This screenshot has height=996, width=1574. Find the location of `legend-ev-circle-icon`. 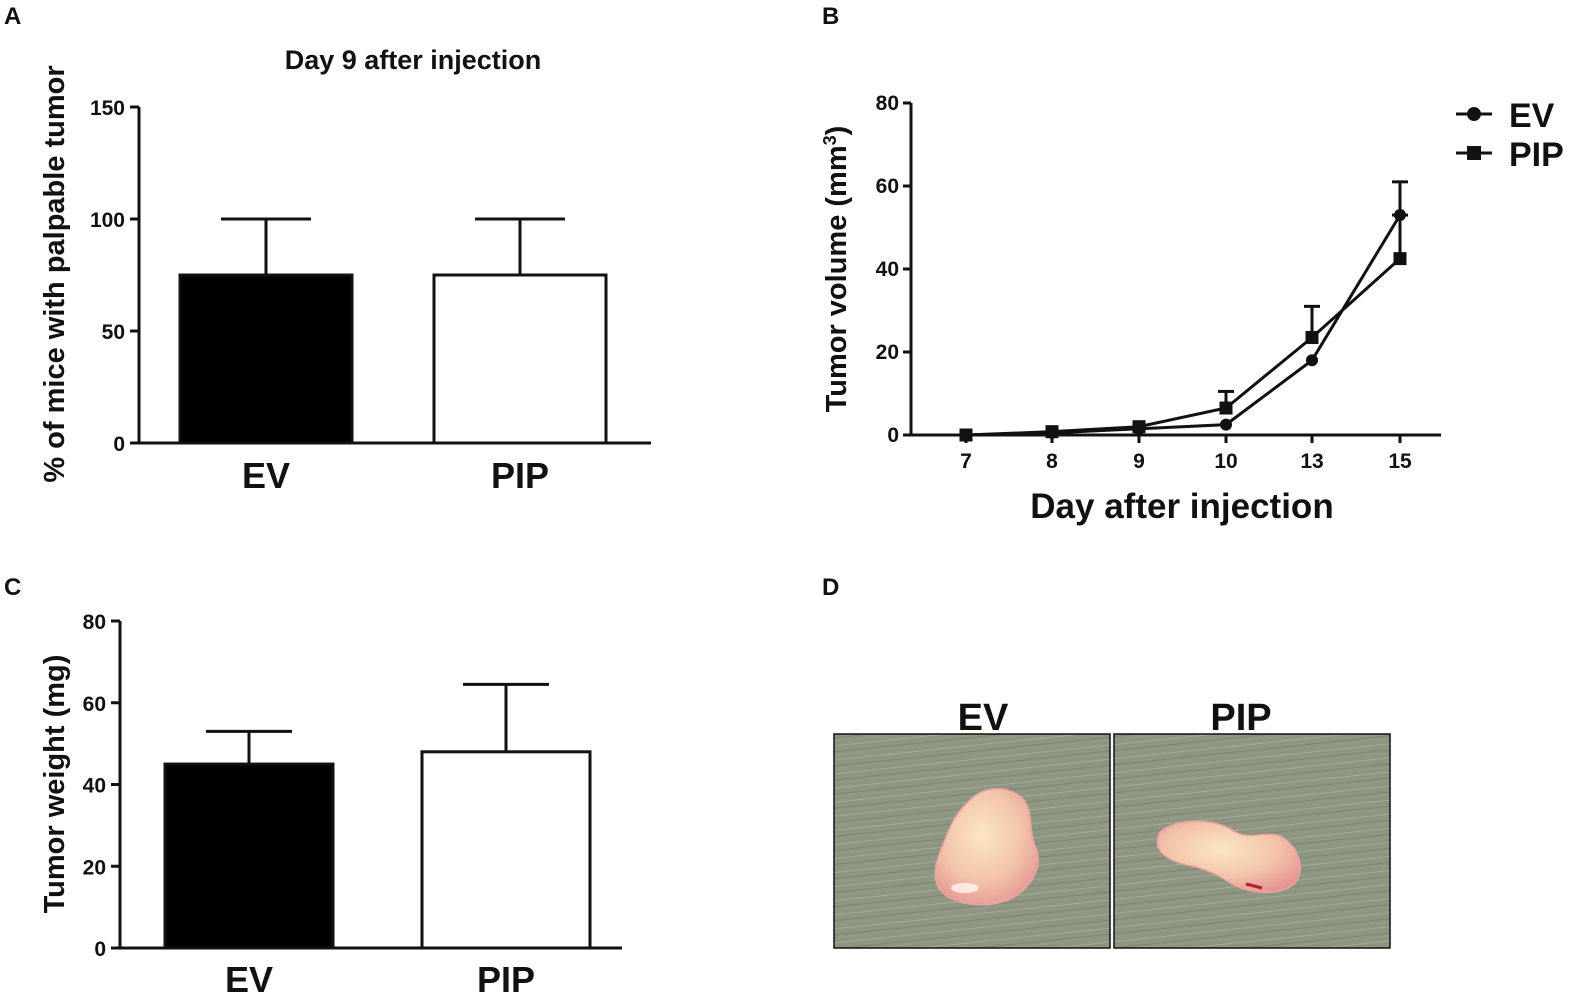

legend-ev-circle-icon is located at coordinates (1474, 114).